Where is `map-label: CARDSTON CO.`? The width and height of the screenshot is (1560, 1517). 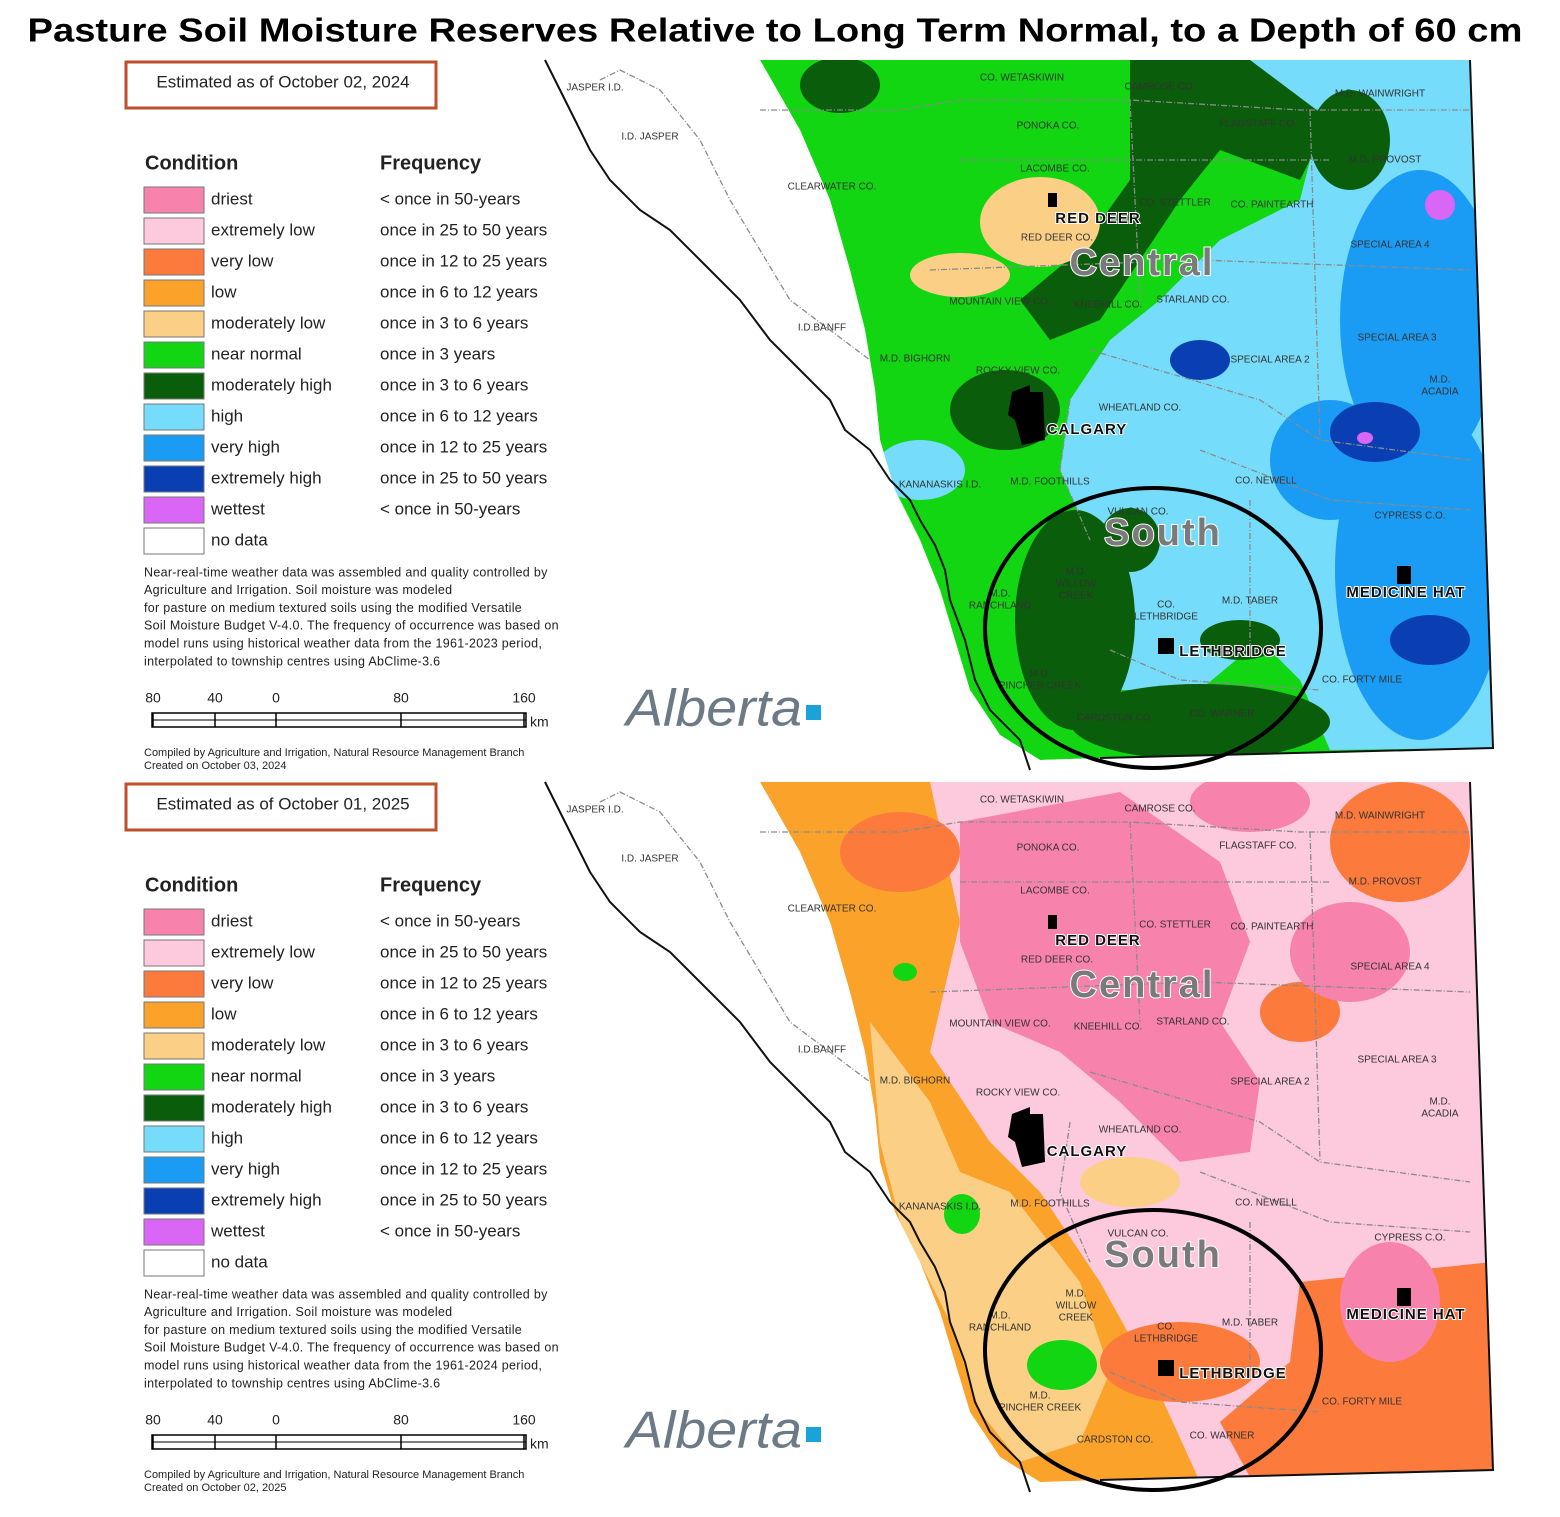
map-label: CARDSTON CO. is located at coordinates (1115, 1440).